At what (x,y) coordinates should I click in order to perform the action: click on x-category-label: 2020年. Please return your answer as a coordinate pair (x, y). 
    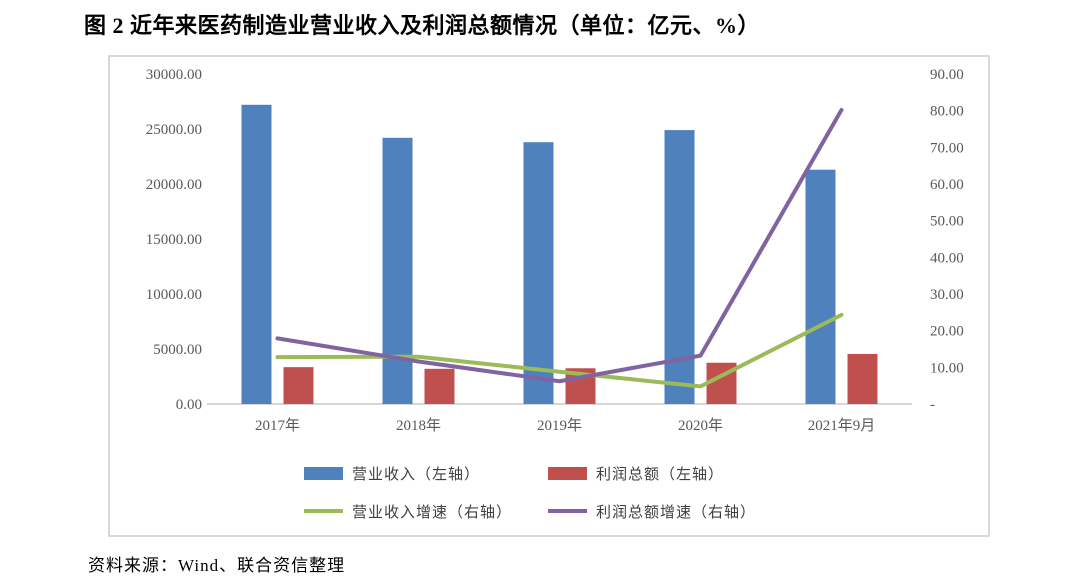
    Looking at the image, I should click on (700, 425).